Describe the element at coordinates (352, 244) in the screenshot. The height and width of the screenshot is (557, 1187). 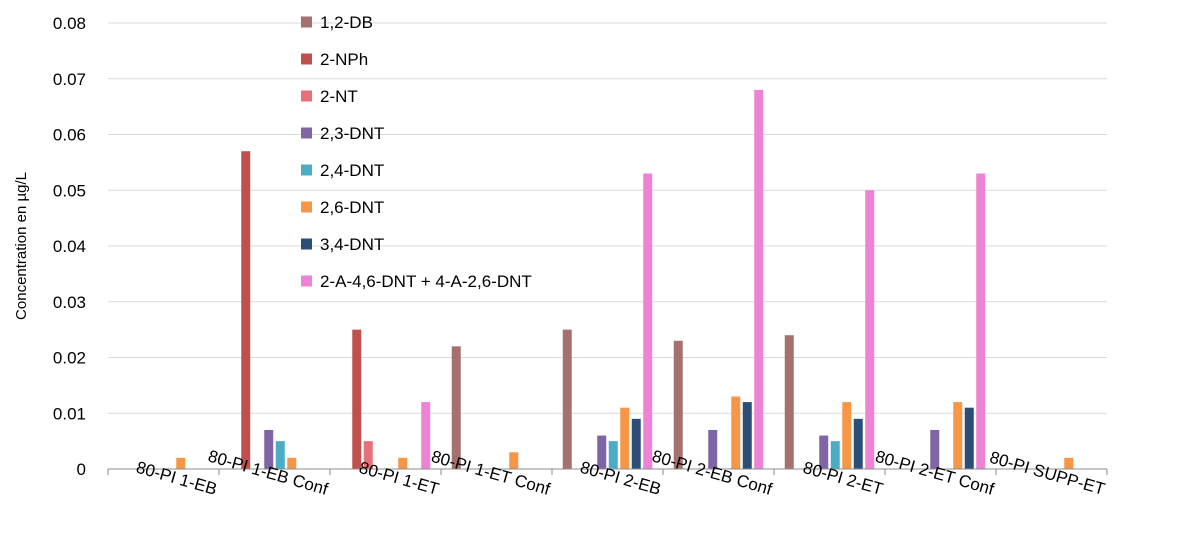
I see `legend-label: 3,4-DNT` at that location.